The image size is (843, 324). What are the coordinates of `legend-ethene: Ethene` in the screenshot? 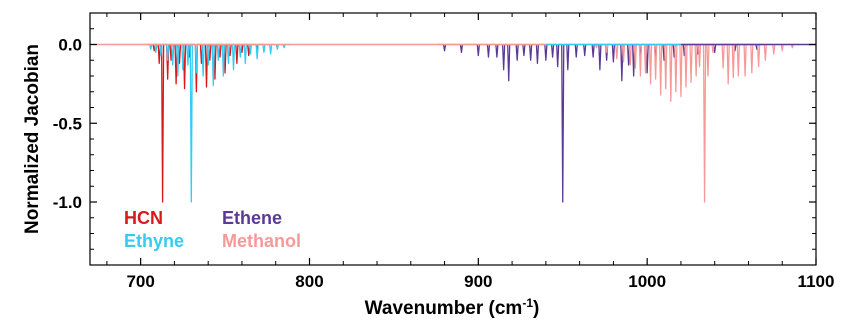 It's located at (252, 218).